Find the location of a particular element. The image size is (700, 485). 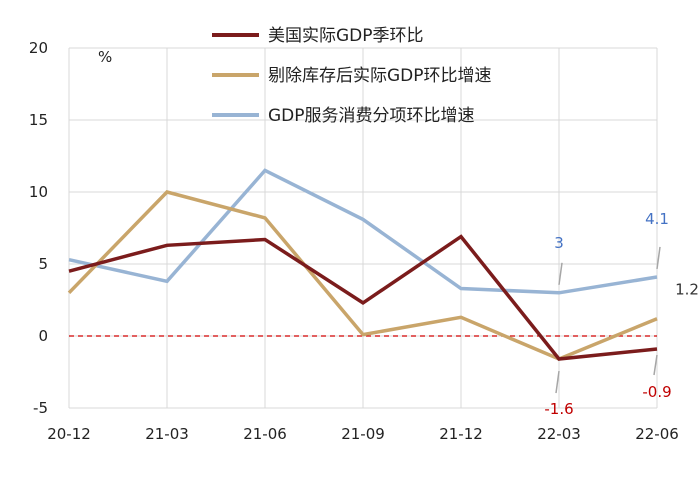

x-tick-label: 21-06 is located at coordinates (265, 434).